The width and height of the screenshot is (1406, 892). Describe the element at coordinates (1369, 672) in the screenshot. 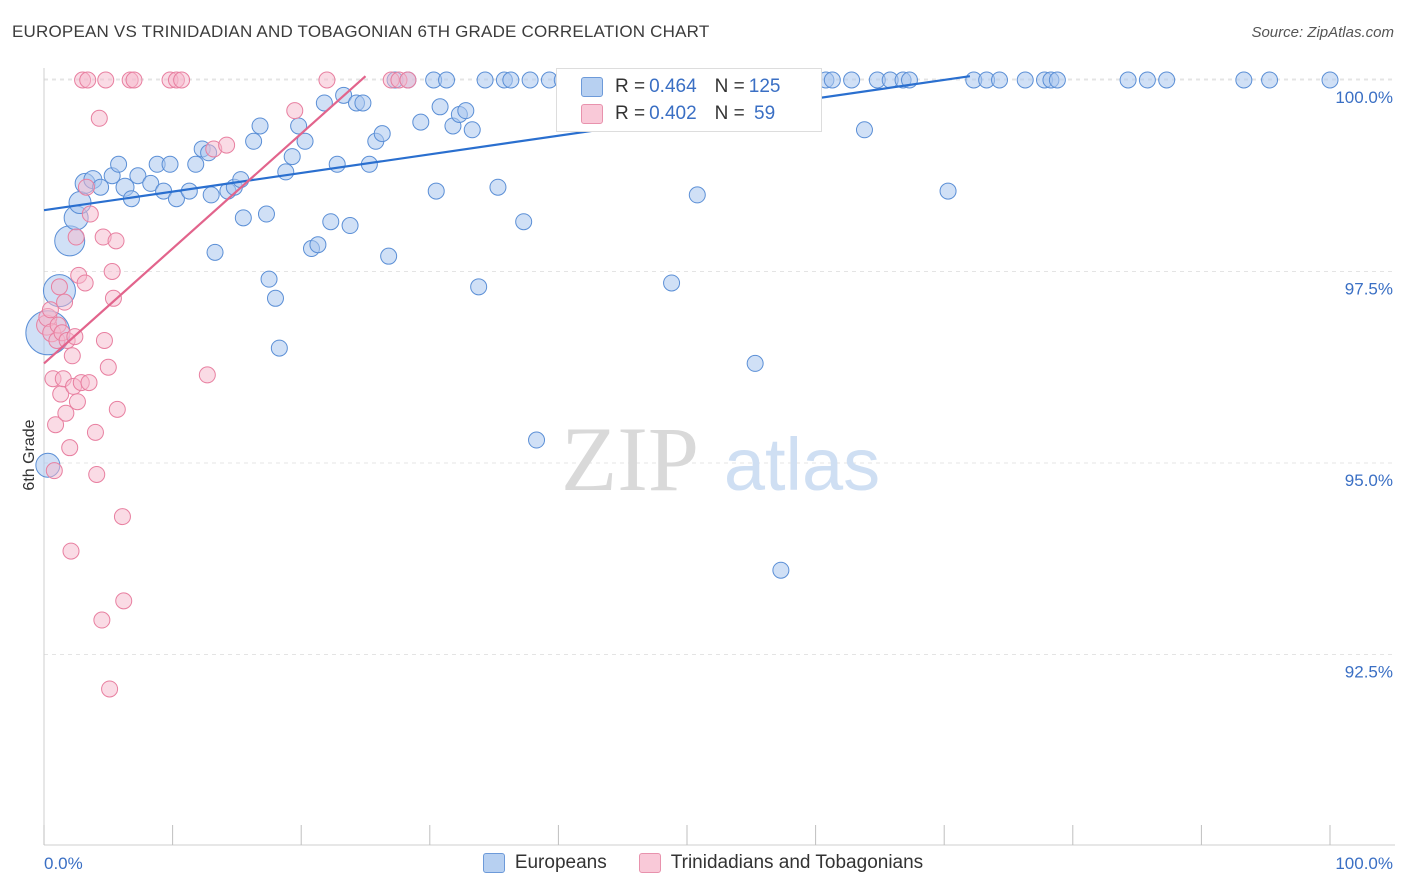

I see `y-tick-label: 92.5%` at that location.